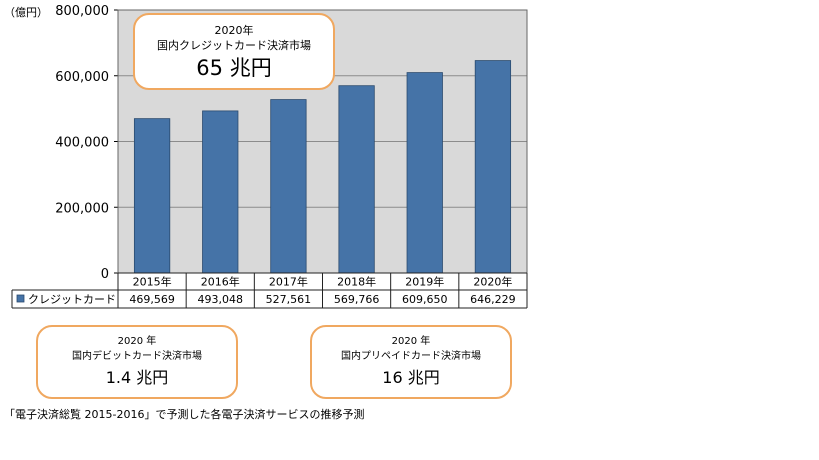 Image resolution: width=819 pixels, height=460 pixels. Describe the element at coordinates (152, 299) in the screenshot. I see `data-table-value: 469,569` at that location.